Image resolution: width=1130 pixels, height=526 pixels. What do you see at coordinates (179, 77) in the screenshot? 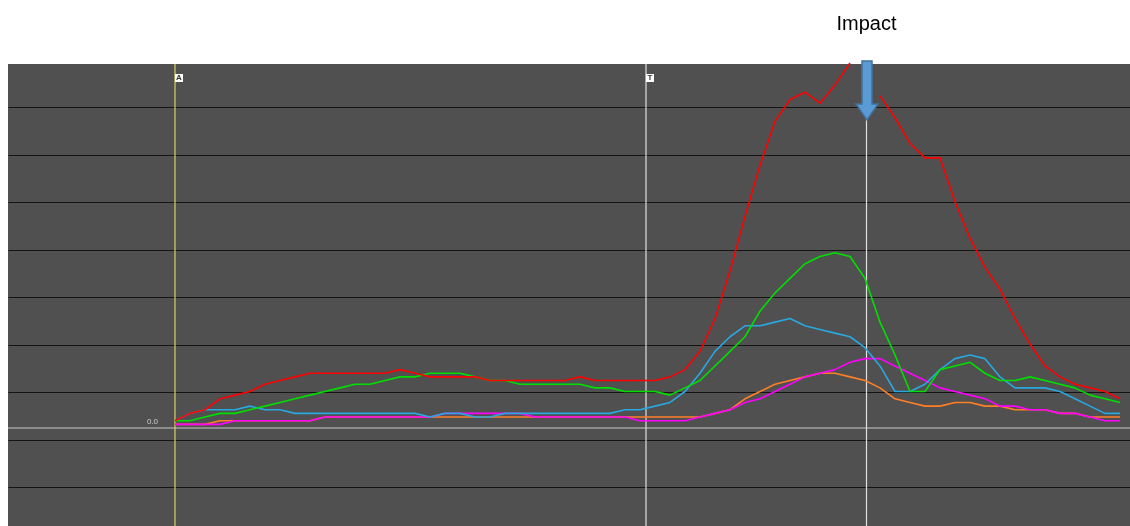
I see `annotation: A` at bounding box center [179, 77].